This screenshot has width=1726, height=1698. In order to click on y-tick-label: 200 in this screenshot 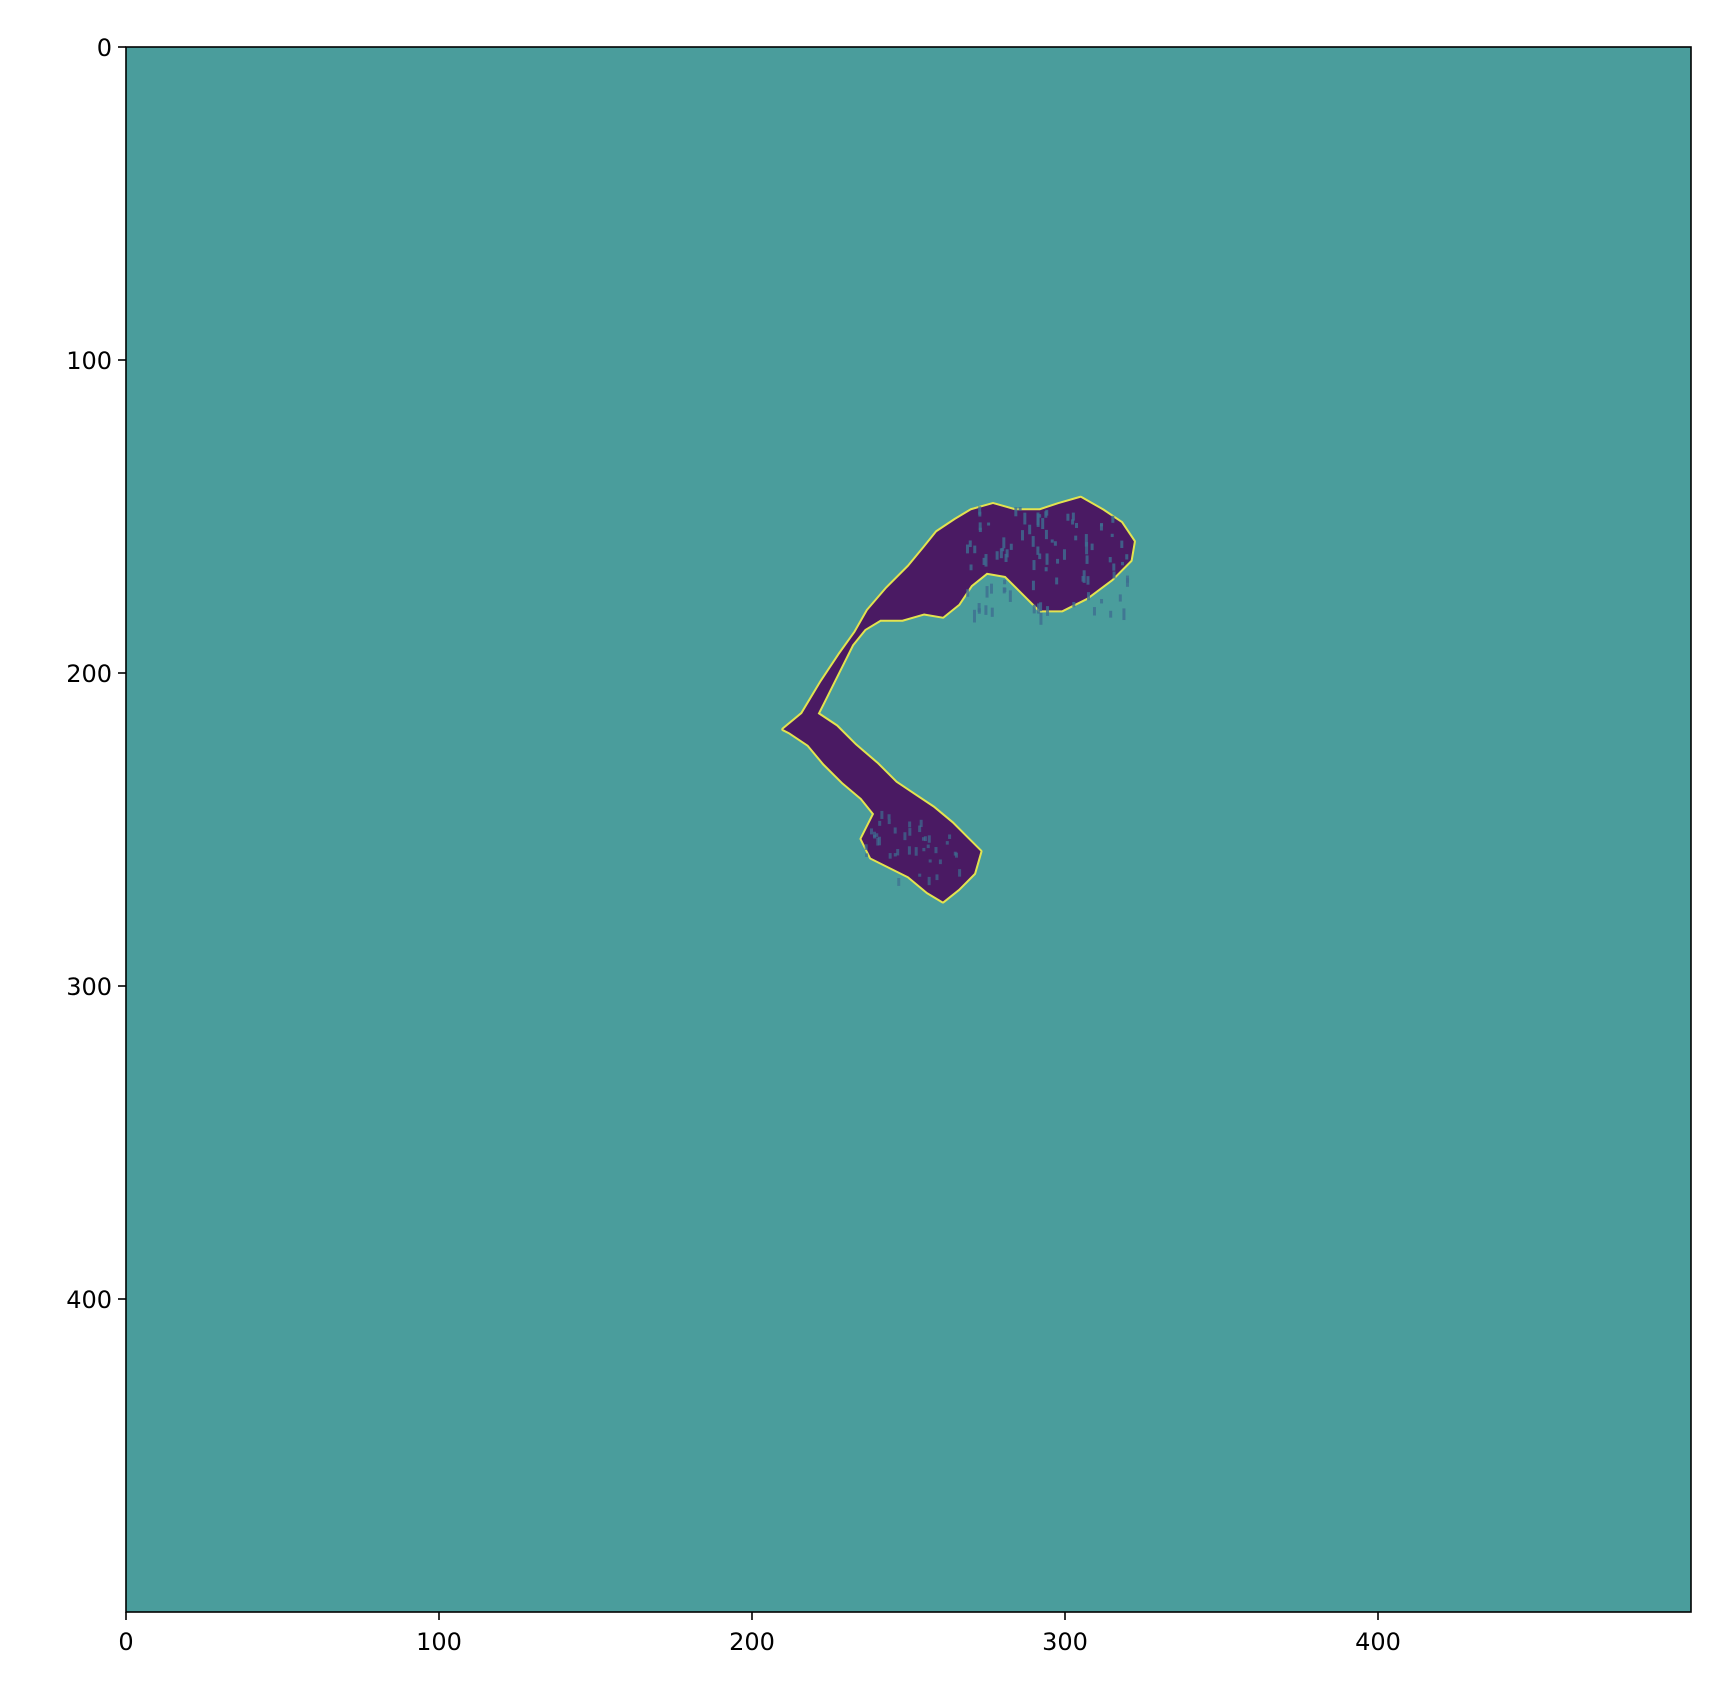, I will do `click(89, 674)`.